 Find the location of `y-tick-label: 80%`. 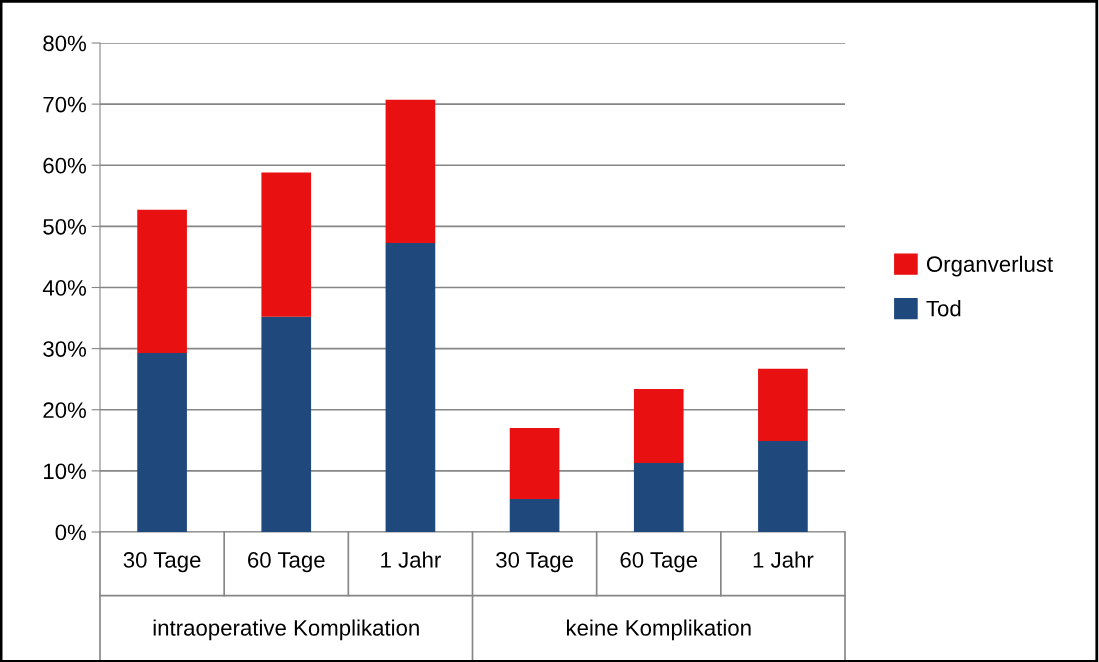

y-tick-label: 80% is located at coordinates (65, 43).